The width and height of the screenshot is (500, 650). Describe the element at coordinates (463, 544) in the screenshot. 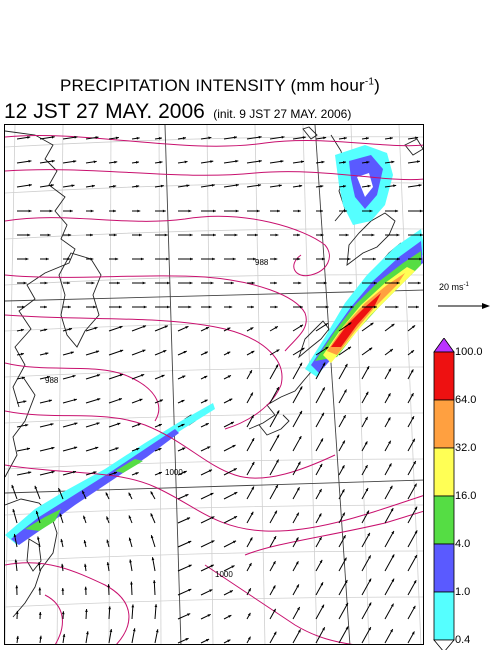

I see `colorbar-level-label: 4.0` at that location.